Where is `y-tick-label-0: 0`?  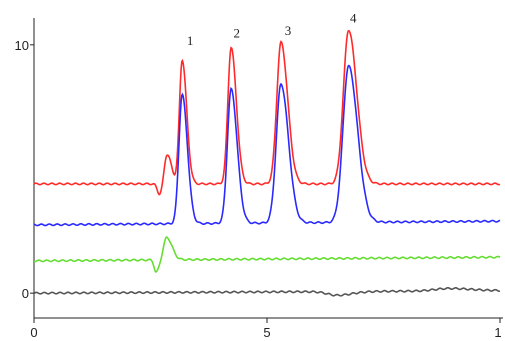 y-tick-label-0: 0 is located at coordinates (25, 293).